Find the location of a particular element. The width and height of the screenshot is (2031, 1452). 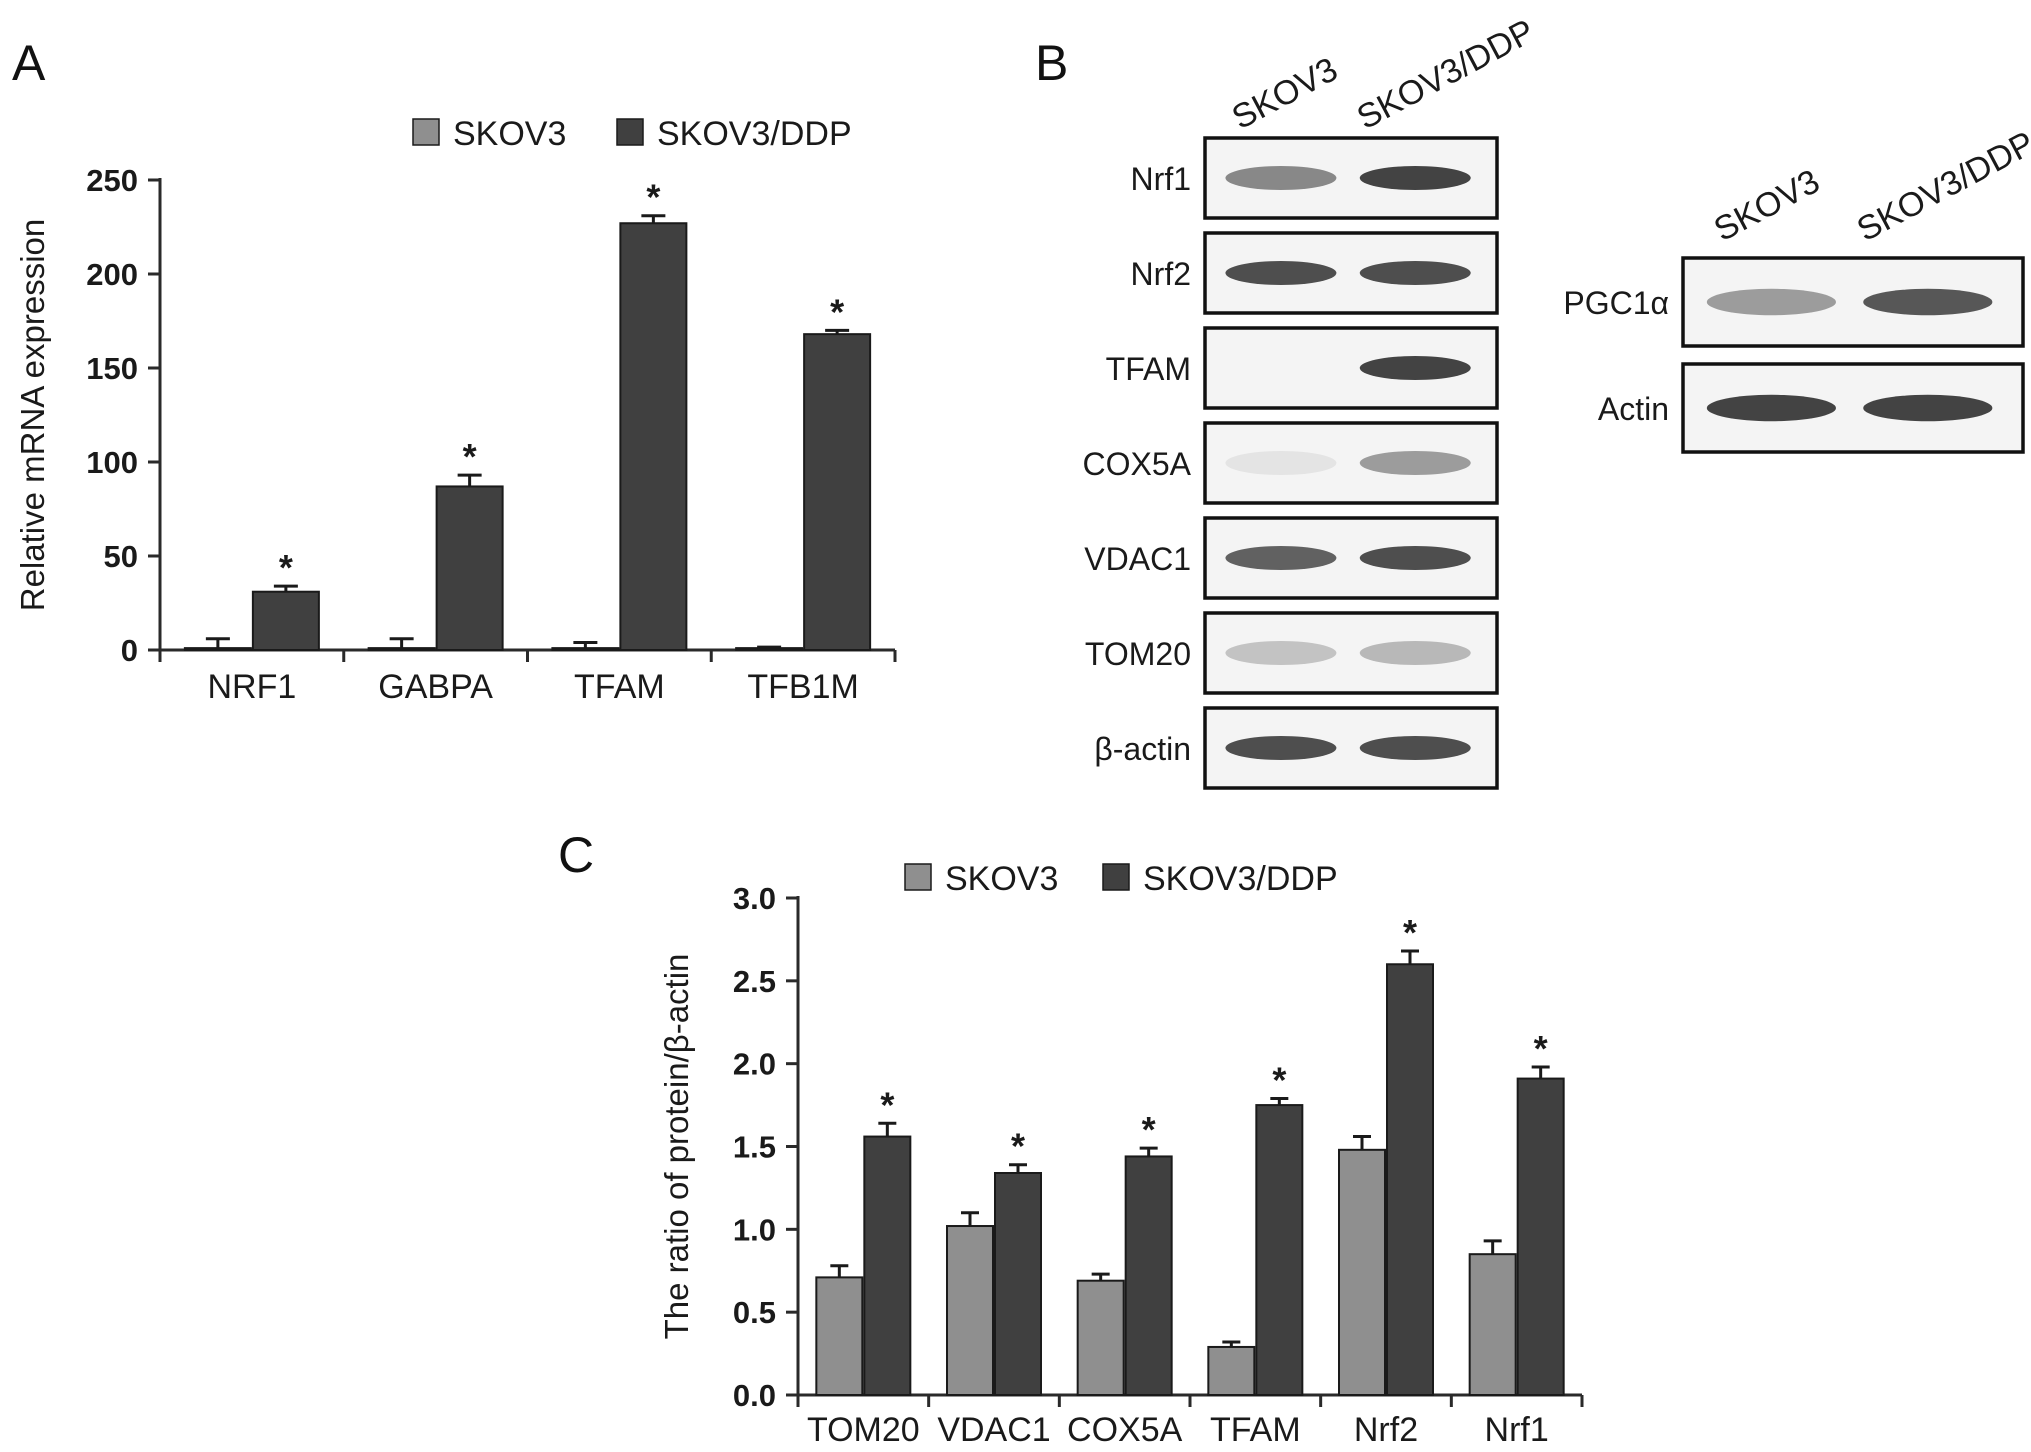

blot-left-row-label-tfam: TFAM is located at coordinates (1148, 369).